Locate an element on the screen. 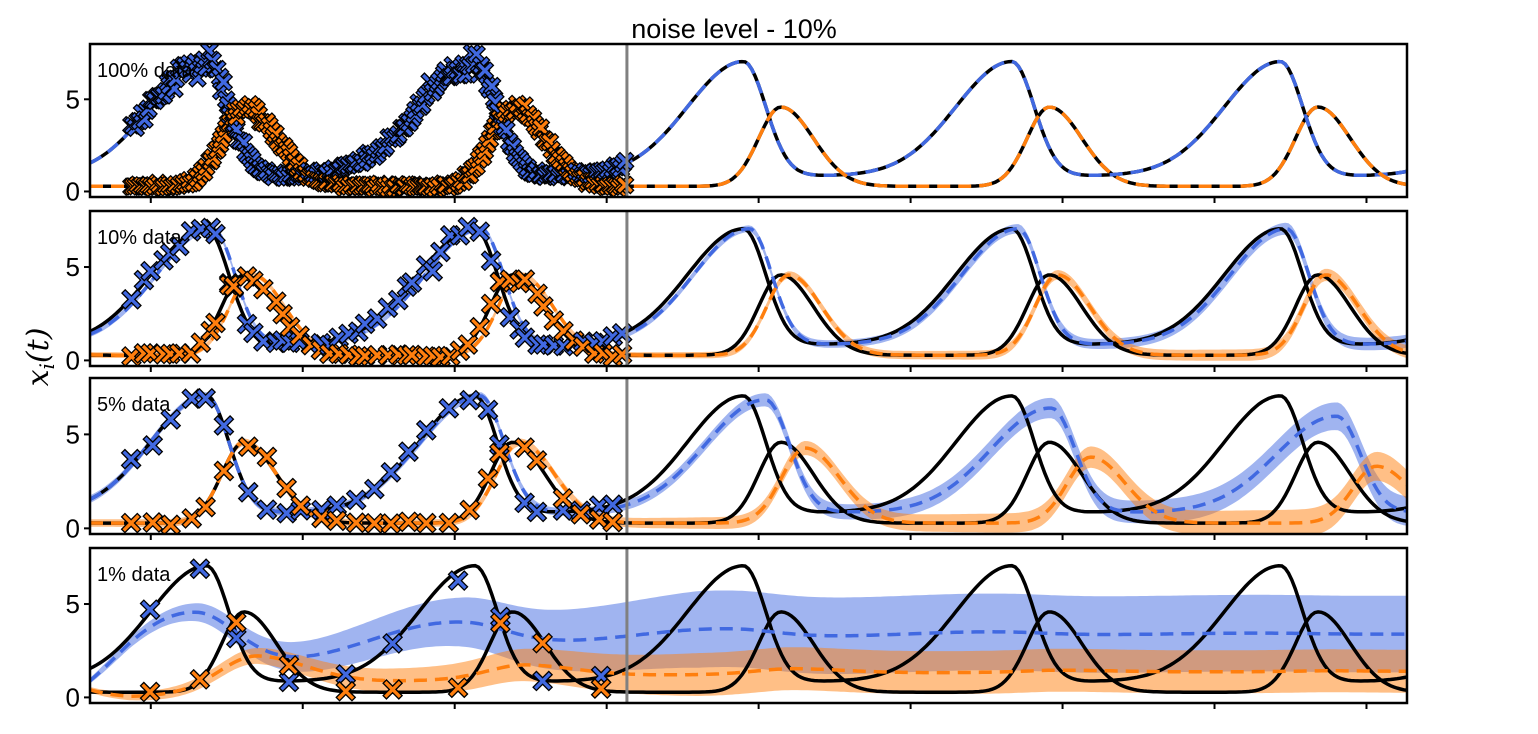 Image resolution: width=1538 pixels, height=734 pixels. y-axis-label-sub: i is located at coordinates (47, 366).